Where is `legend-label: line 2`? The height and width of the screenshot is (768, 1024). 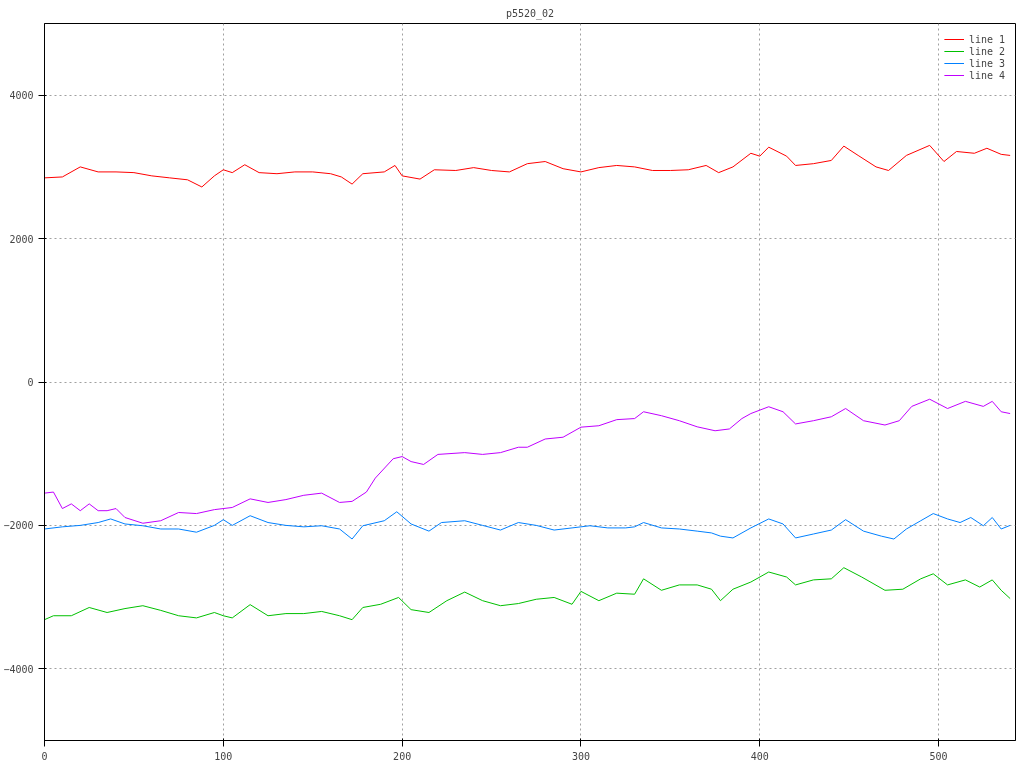 legend-label: line 2 is located at coordinates (986, 51).